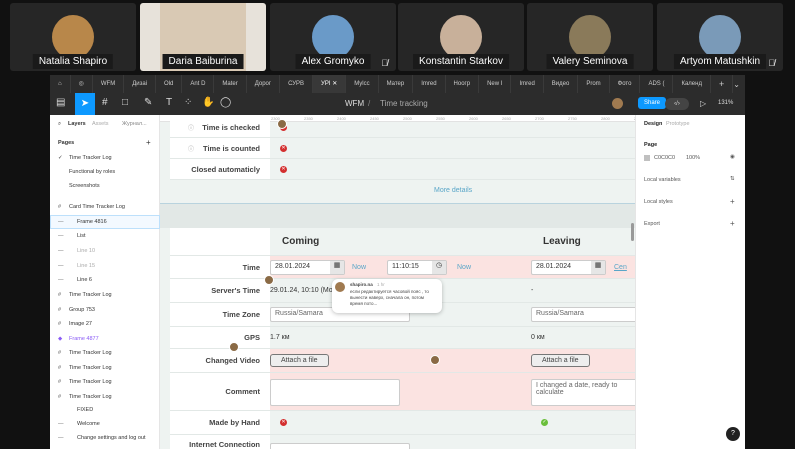  Describe the element at coordinates (297, 84) in the screenshot. I see `tab: СУРВ` at that location.